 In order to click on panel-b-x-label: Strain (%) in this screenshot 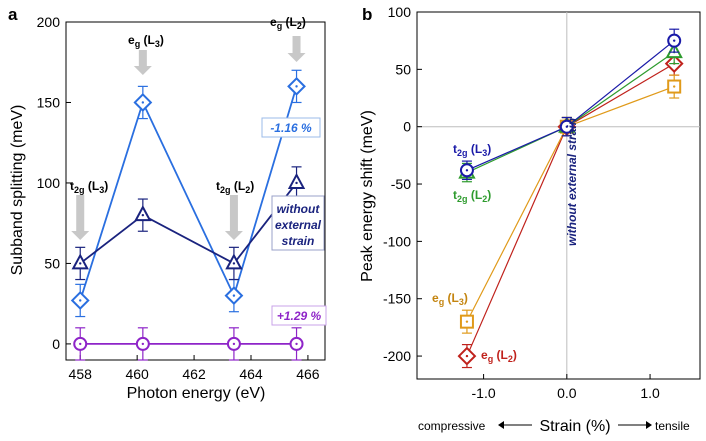, I will do `click(574, 426)`.